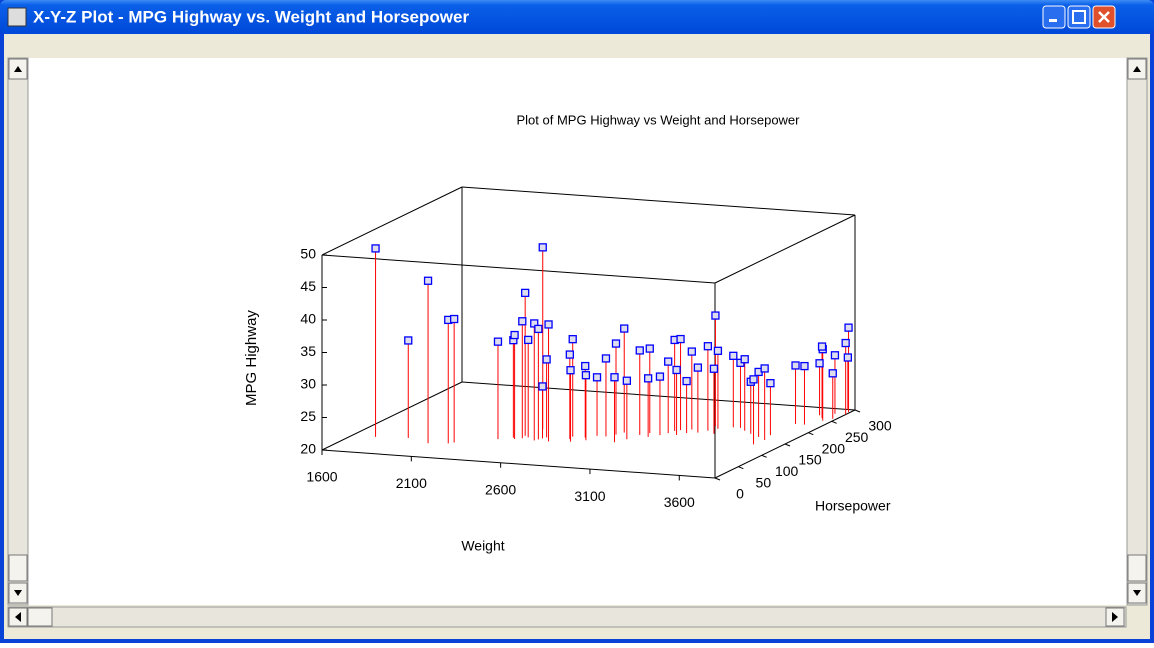 The image size is (1154, 648). What do you see at coordinates (1054, 17) in the screenshot?
I see `minimize-button` at bounding box center [1054, 17].